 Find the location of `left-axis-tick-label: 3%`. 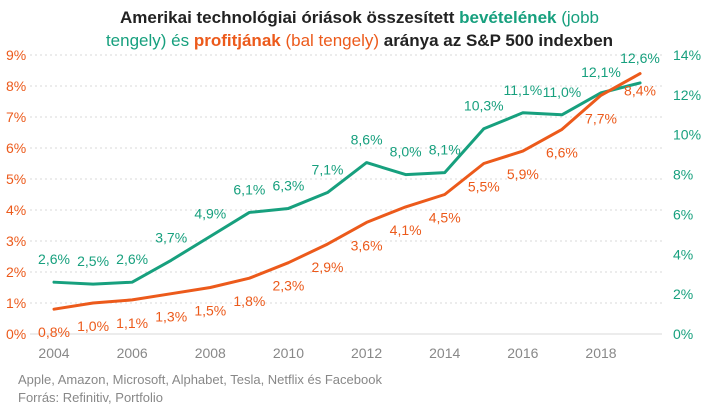

left-axis-tick-label: 3% is located at coordinates (16, 241).